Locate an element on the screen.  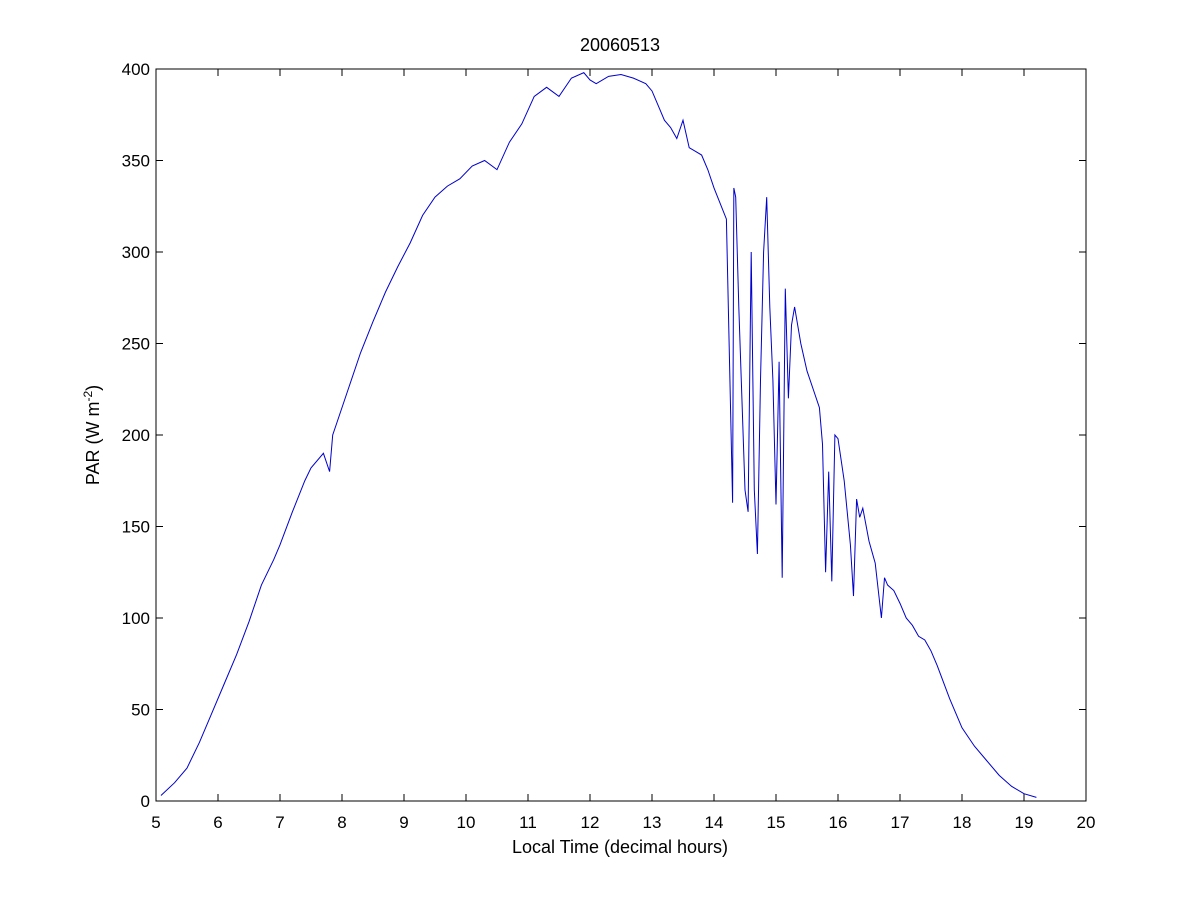
x-tick-label: 16 is located at coordinates (838, 822).